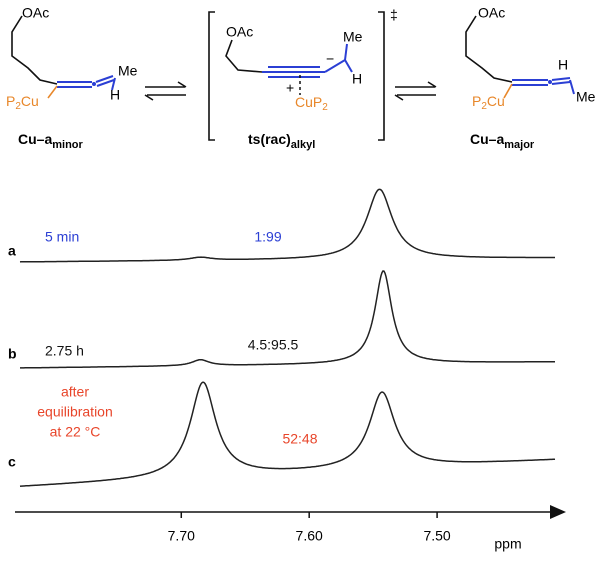 The width and height of the screenshot is (600, 561). Describe the element at coordinates (267, 237) in the screenshot. I see `ratio-label: 1:99` at that location.